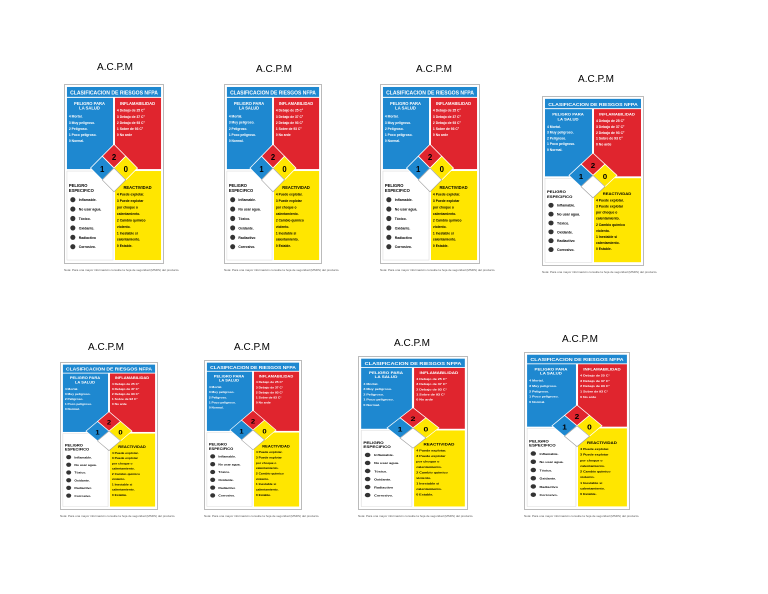 This screenshot has height=594, width=768. Describe the element at coordinates (252, 347) in the screenshot. I see `label-acpm-6: A.C.P.M` at that location.